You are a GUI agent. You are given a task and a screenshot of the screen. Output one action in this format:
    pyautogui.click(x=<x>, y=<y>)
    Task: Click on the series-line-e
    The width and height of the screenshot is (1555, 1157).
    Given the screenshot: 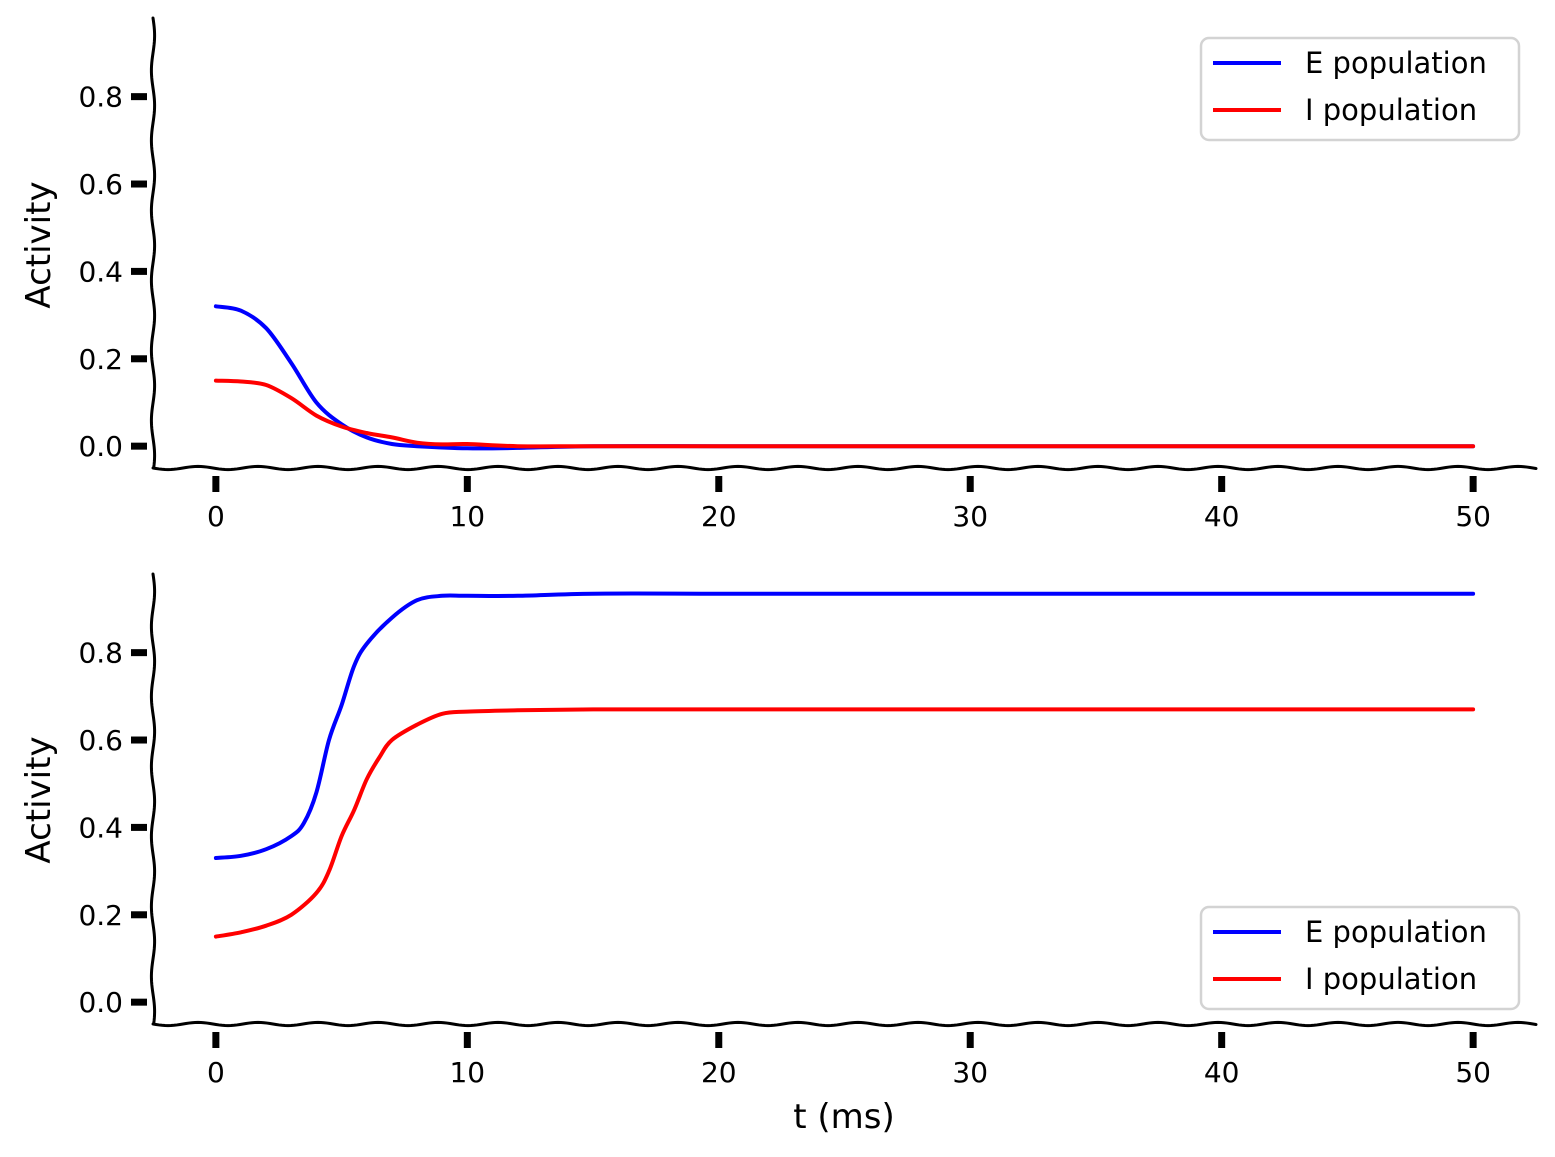 What is the action you would take?
    pyautogui.click(x=844, y=377)
    